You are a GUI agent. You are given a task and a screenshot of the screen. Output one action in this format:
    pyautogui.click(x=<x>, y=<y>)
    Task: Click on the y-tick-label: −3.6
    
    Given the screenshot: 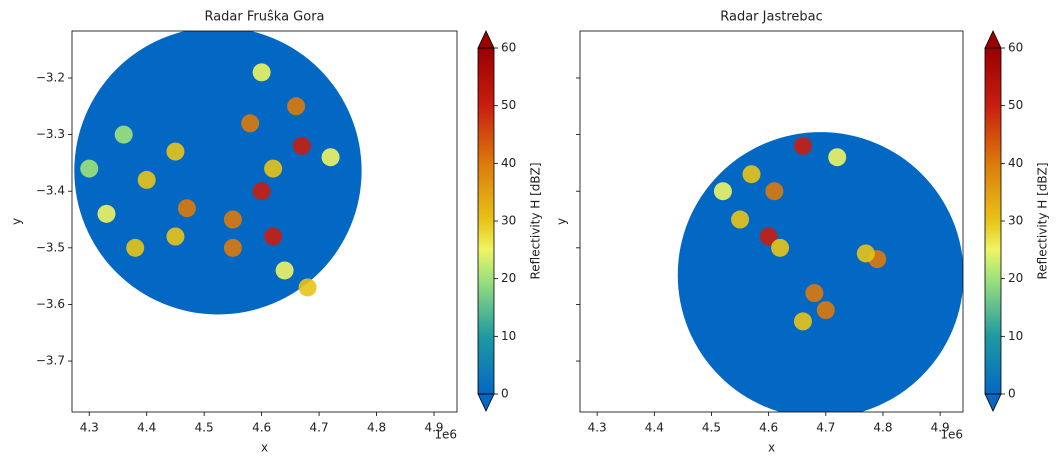 What is the action you would take?
    pyautogui.click(x=50, y=304)
    